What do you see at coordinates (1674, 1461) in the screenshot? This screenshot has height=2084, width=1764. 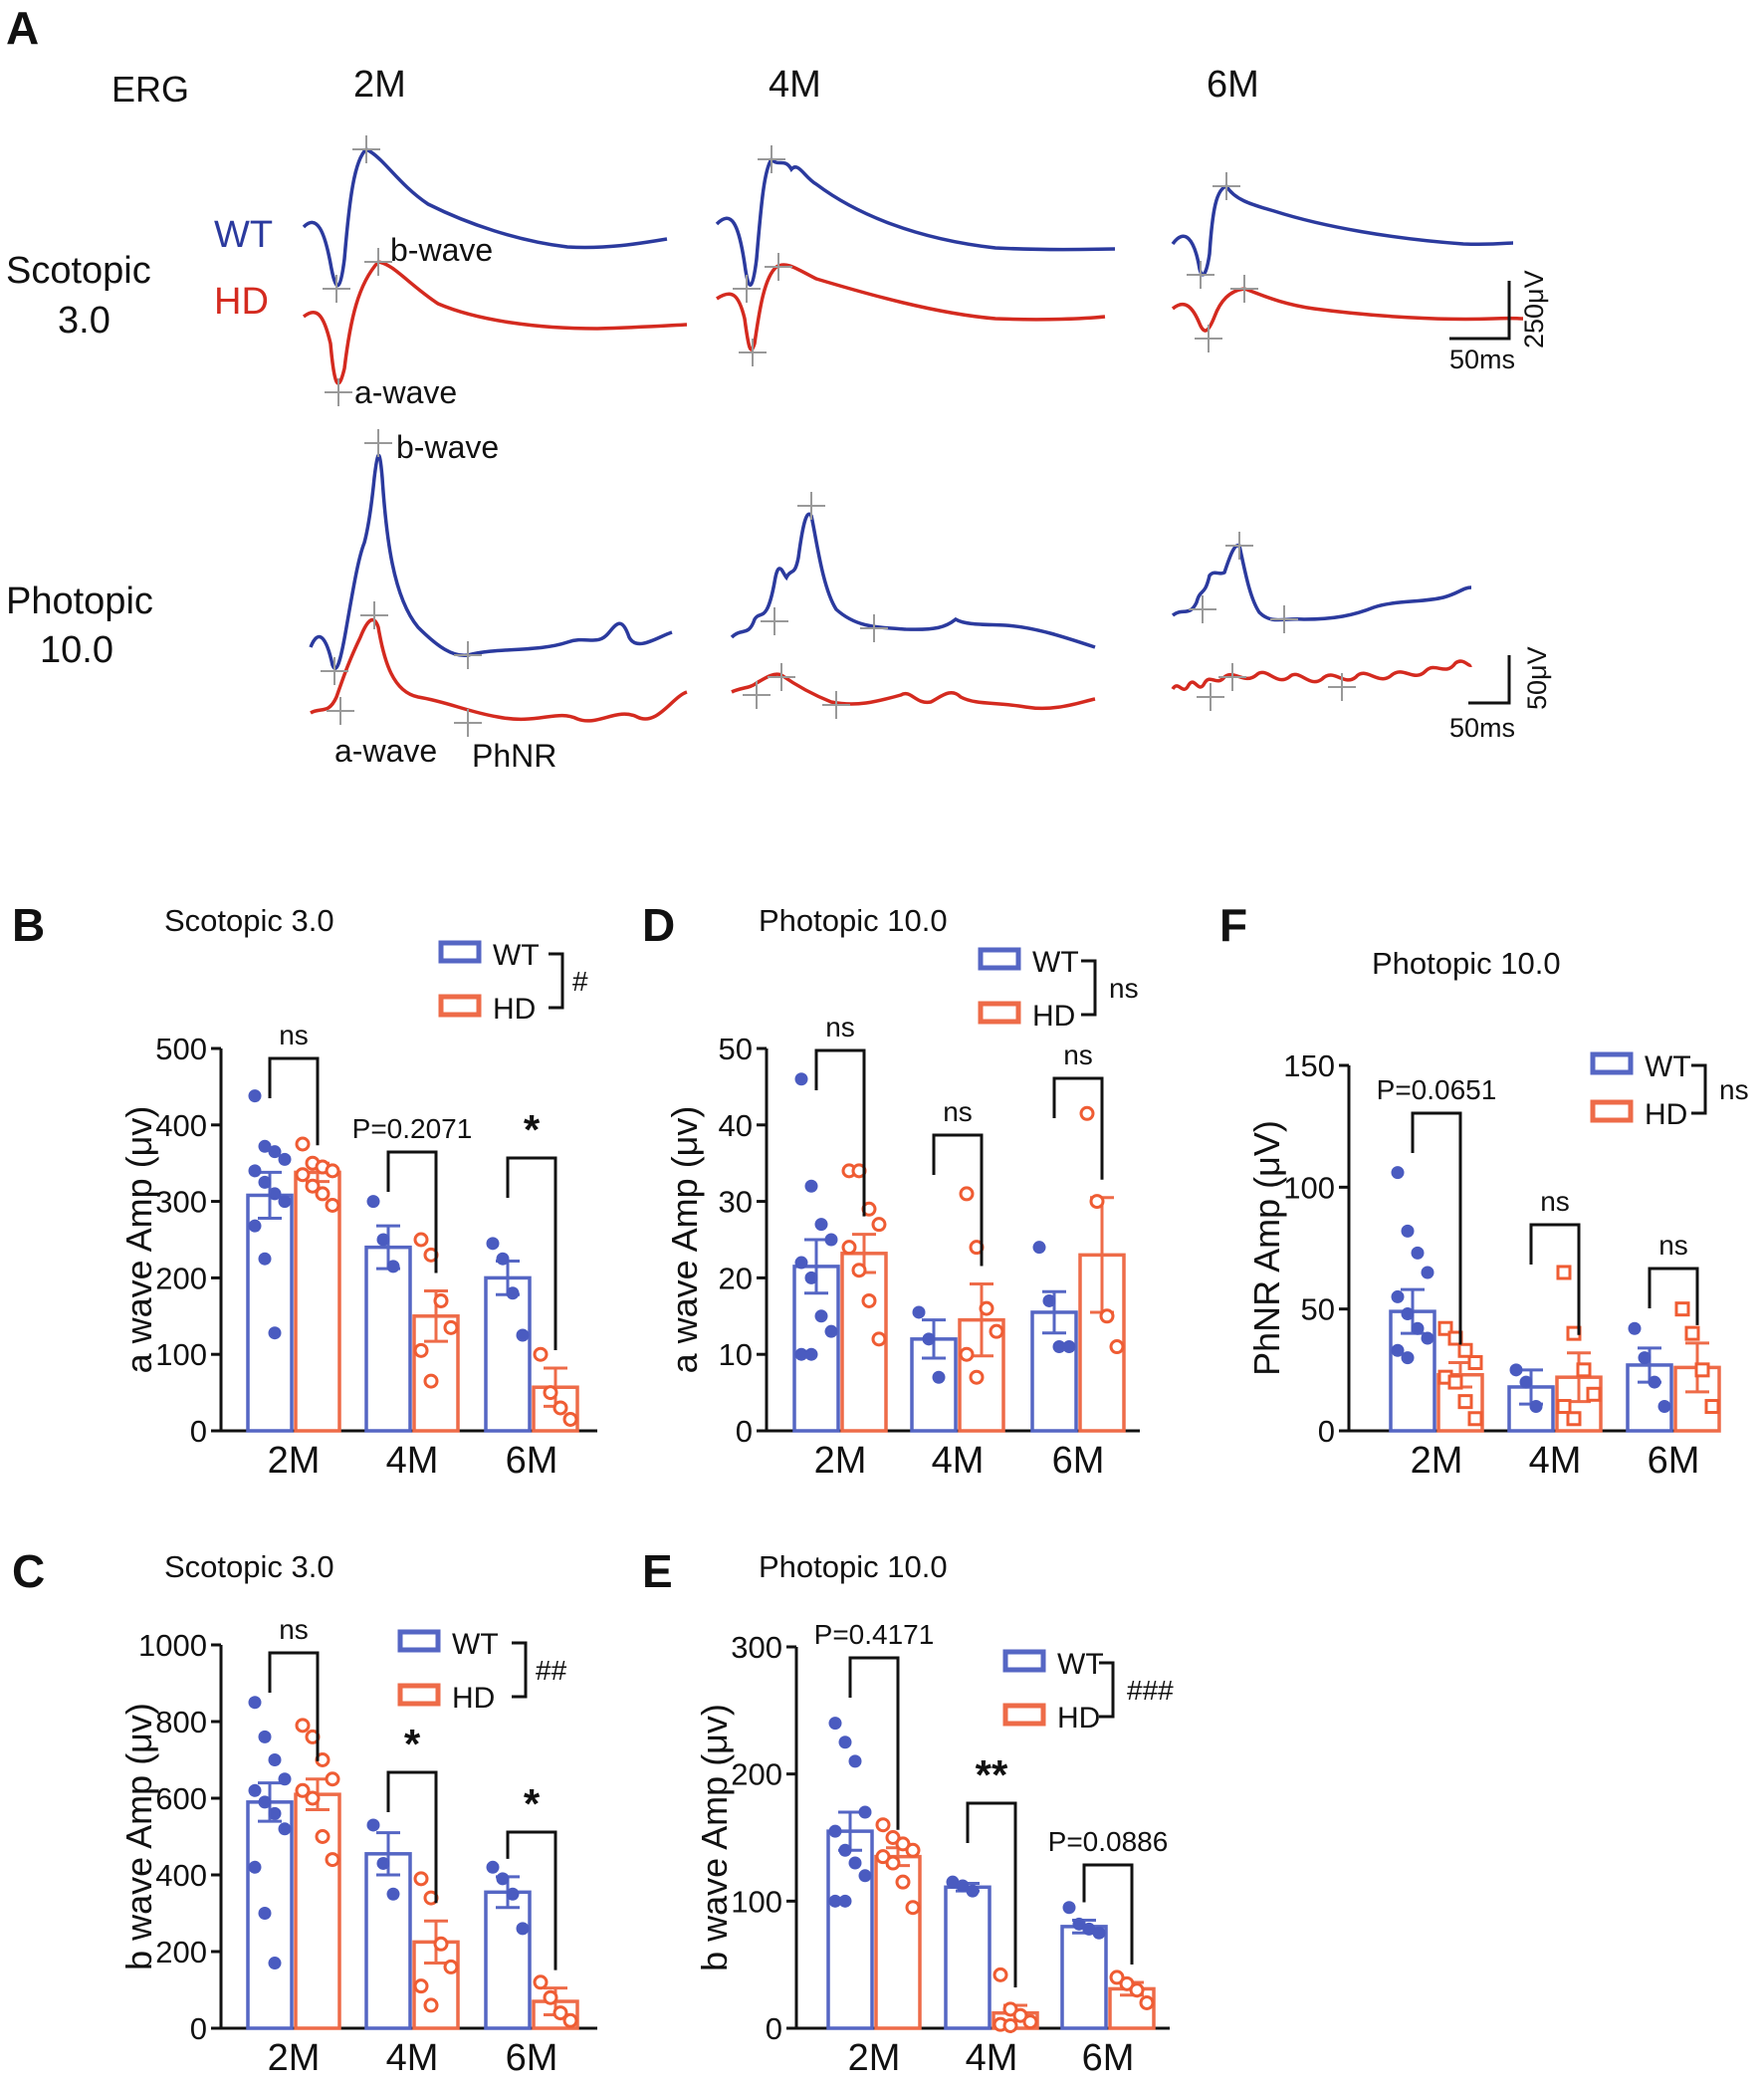 I see `x-tick-label-f-2: 6M` at bounding box center [1674, 1461].